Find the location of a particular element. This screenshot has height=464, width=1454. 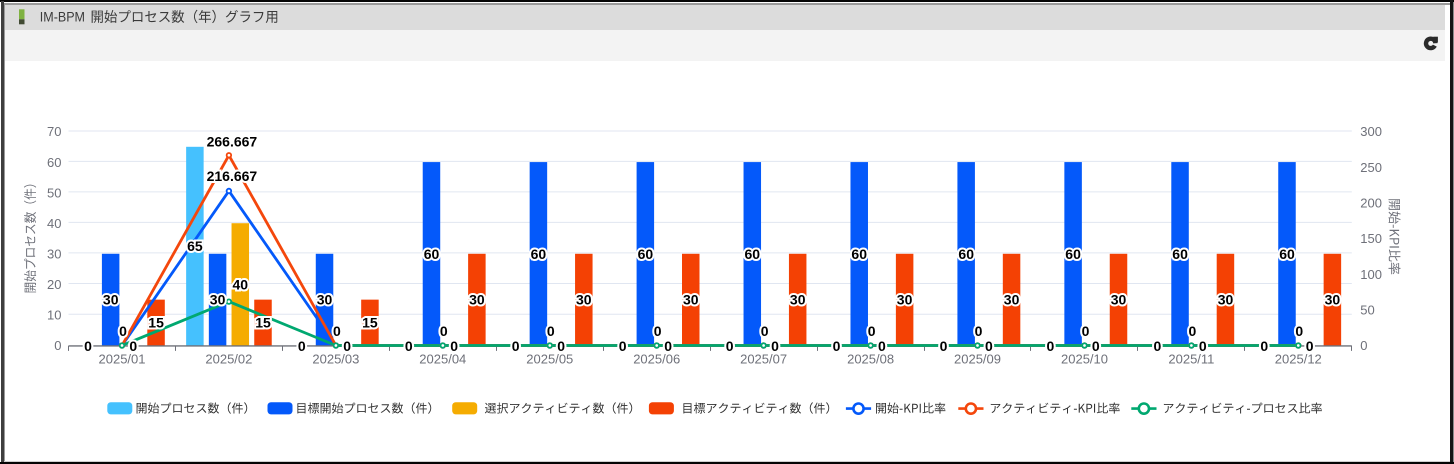

svg-text: 2025/09 is located at coordinates (977, 359).